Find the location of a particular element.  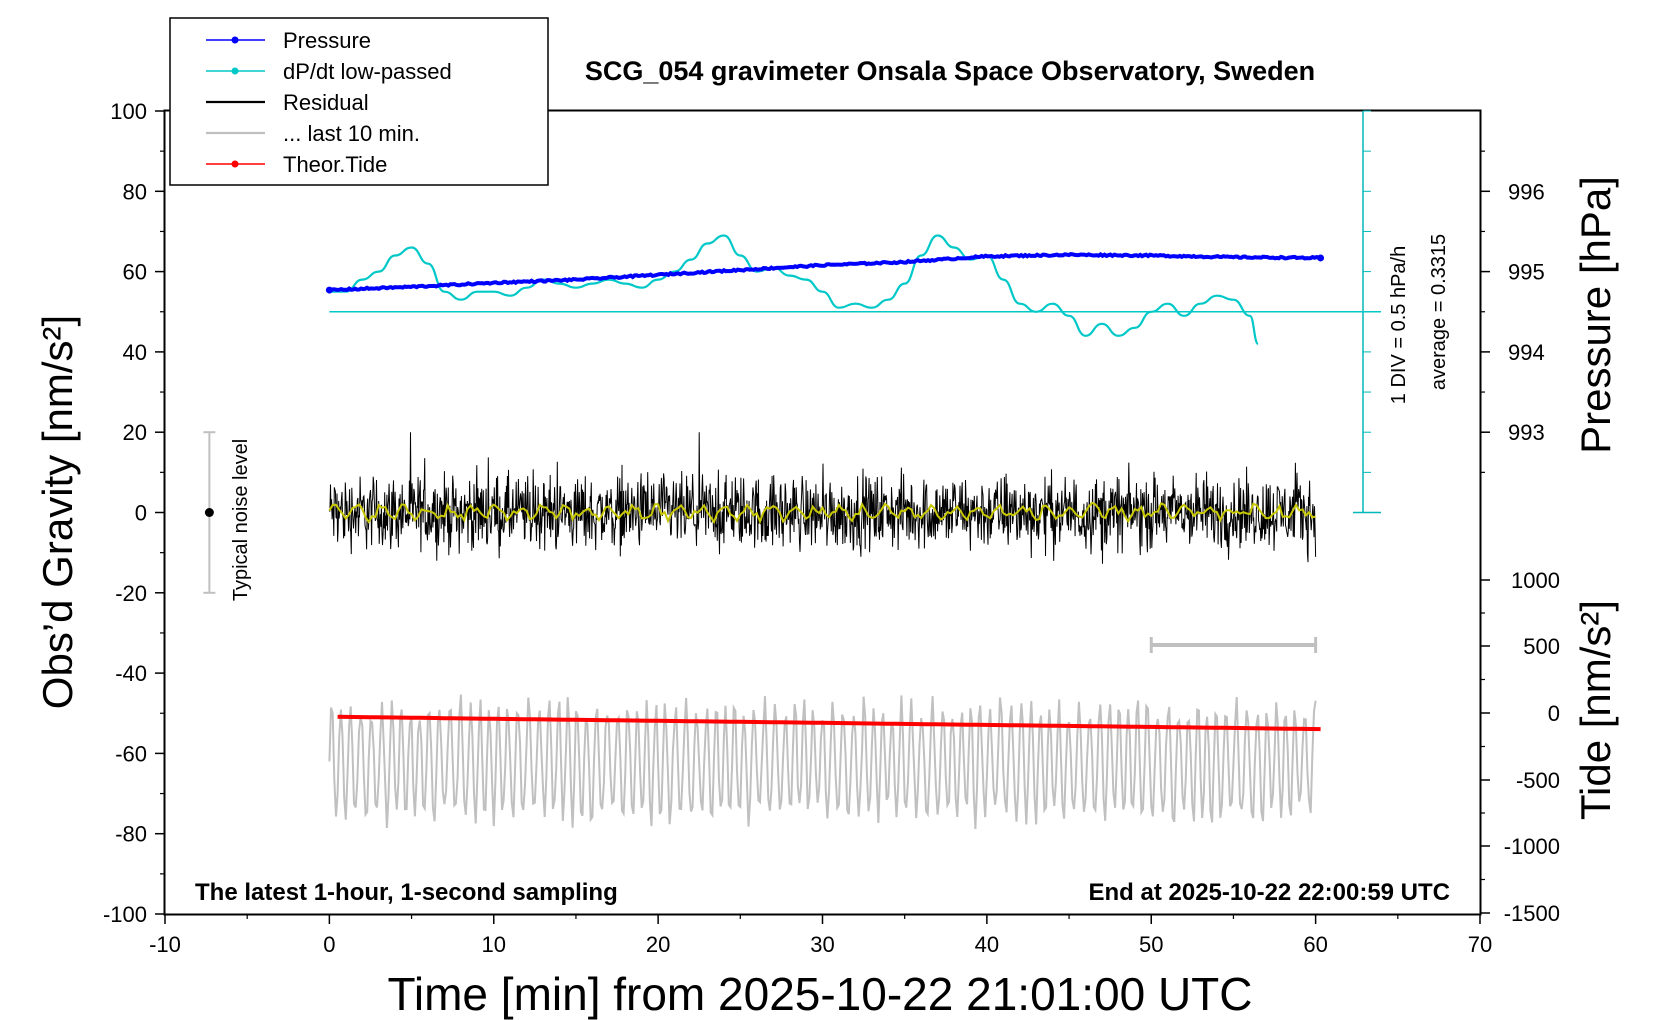

pressure-end-point is located at coordinates (1321, 258).